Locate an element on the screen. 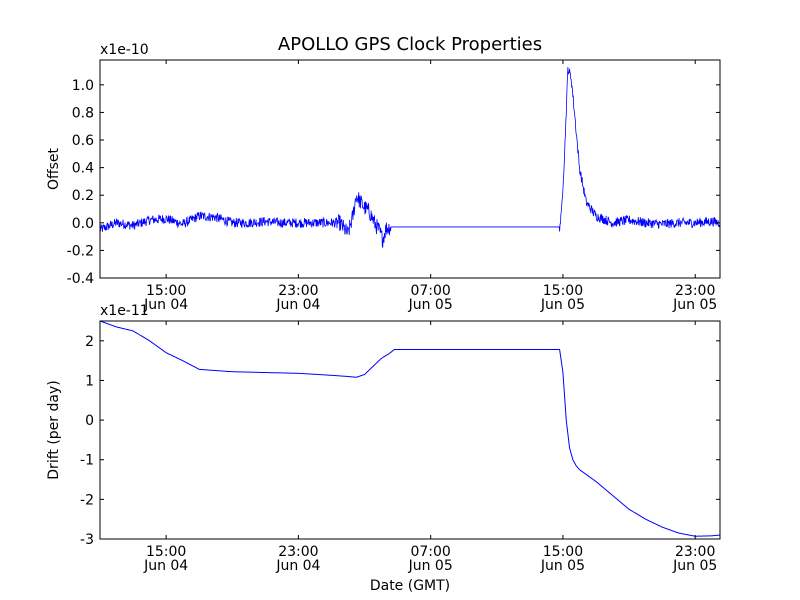 This screenshot has height=600, width=800. offset-ytick-label: 0.8 is located at coordinates (83, 113).